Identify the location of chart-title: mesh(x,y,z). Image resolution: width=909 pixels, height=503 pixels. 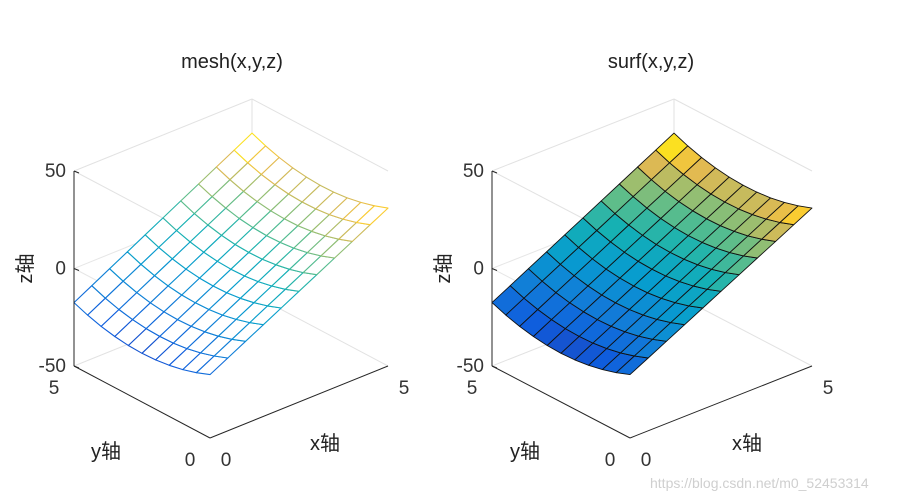
(232, 62).